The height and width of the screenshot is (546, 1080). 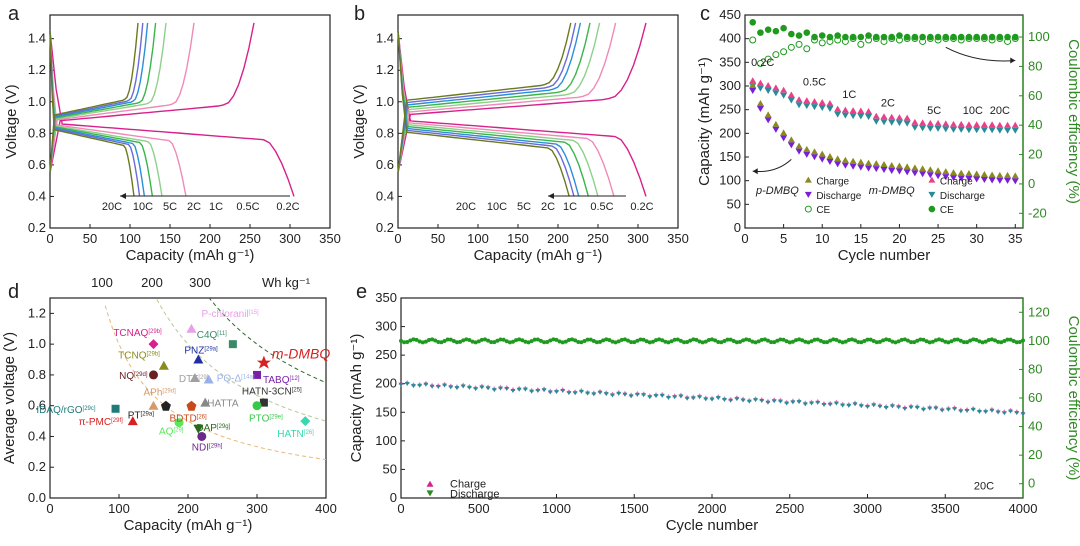 I want to click on point-C4Q, so click(x=232, y=344).